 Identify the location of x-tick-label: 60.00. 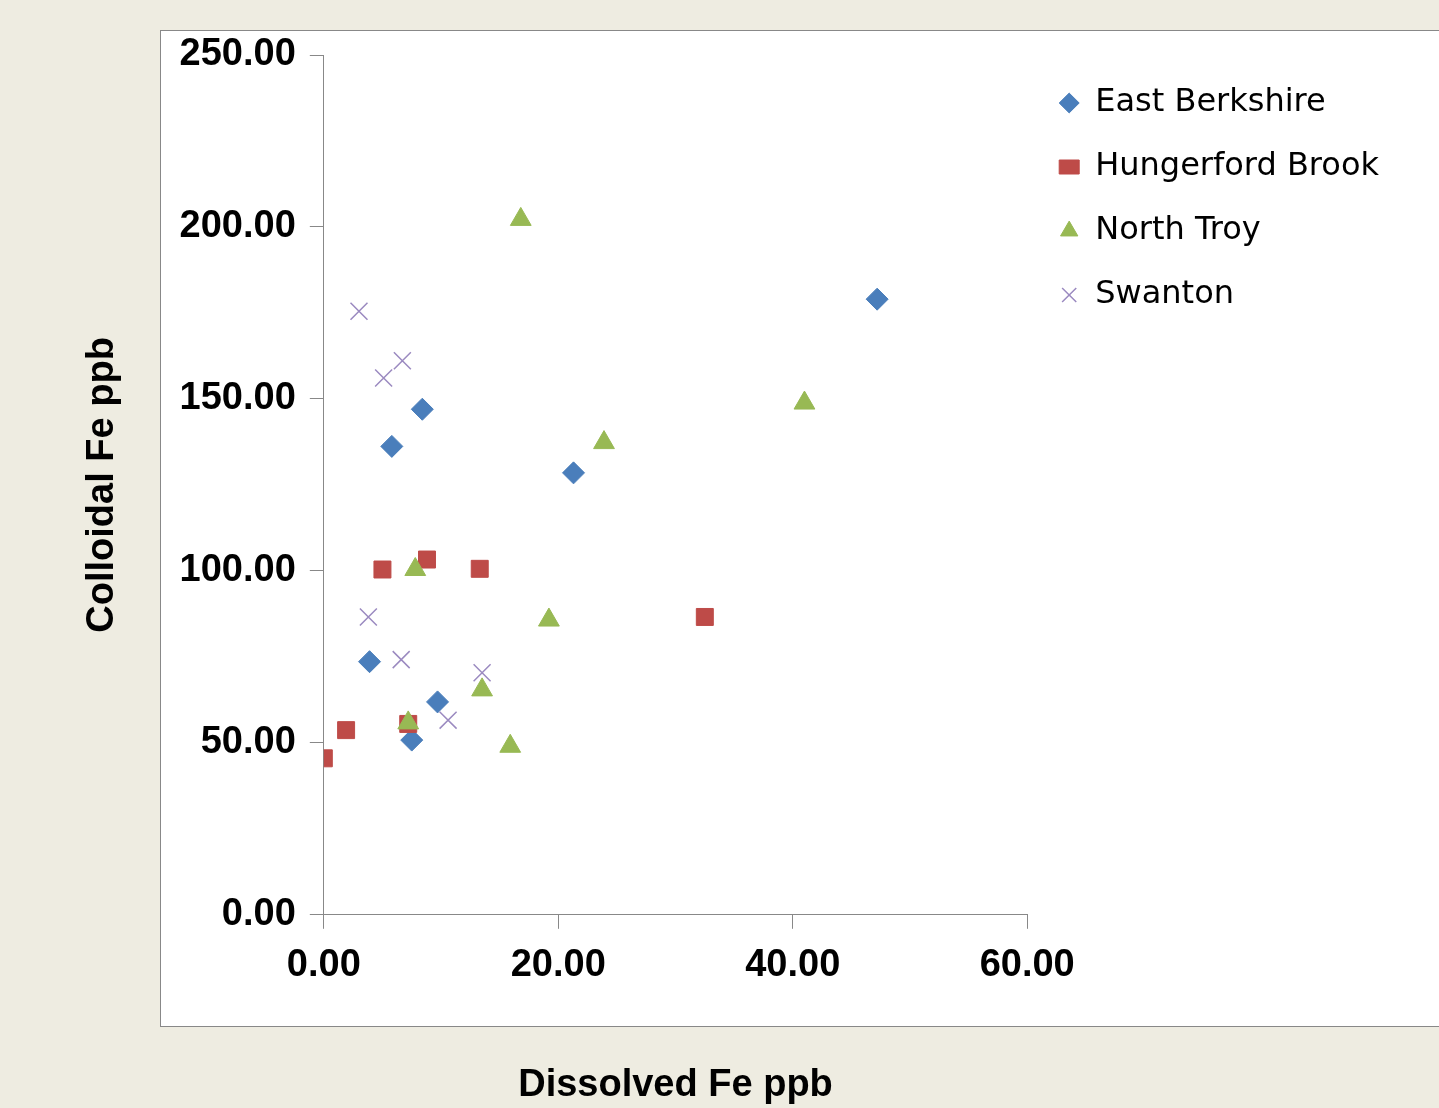
(1027, 963).